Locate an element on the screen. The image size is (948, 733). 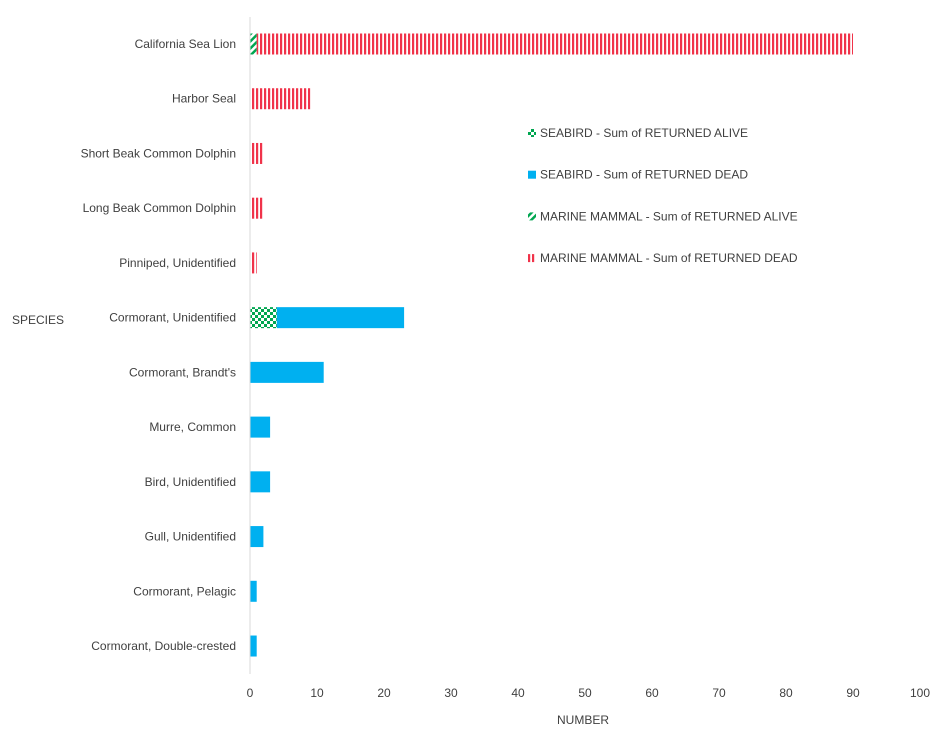
y-tick-label: Cormorant, Double-crested is located at coordinates (163, 646).